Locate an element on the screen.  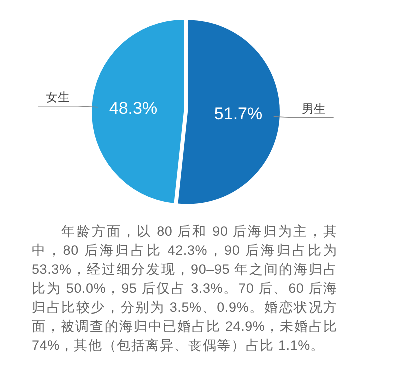
slice-label: 男生 is located at coordinates (314, 109).